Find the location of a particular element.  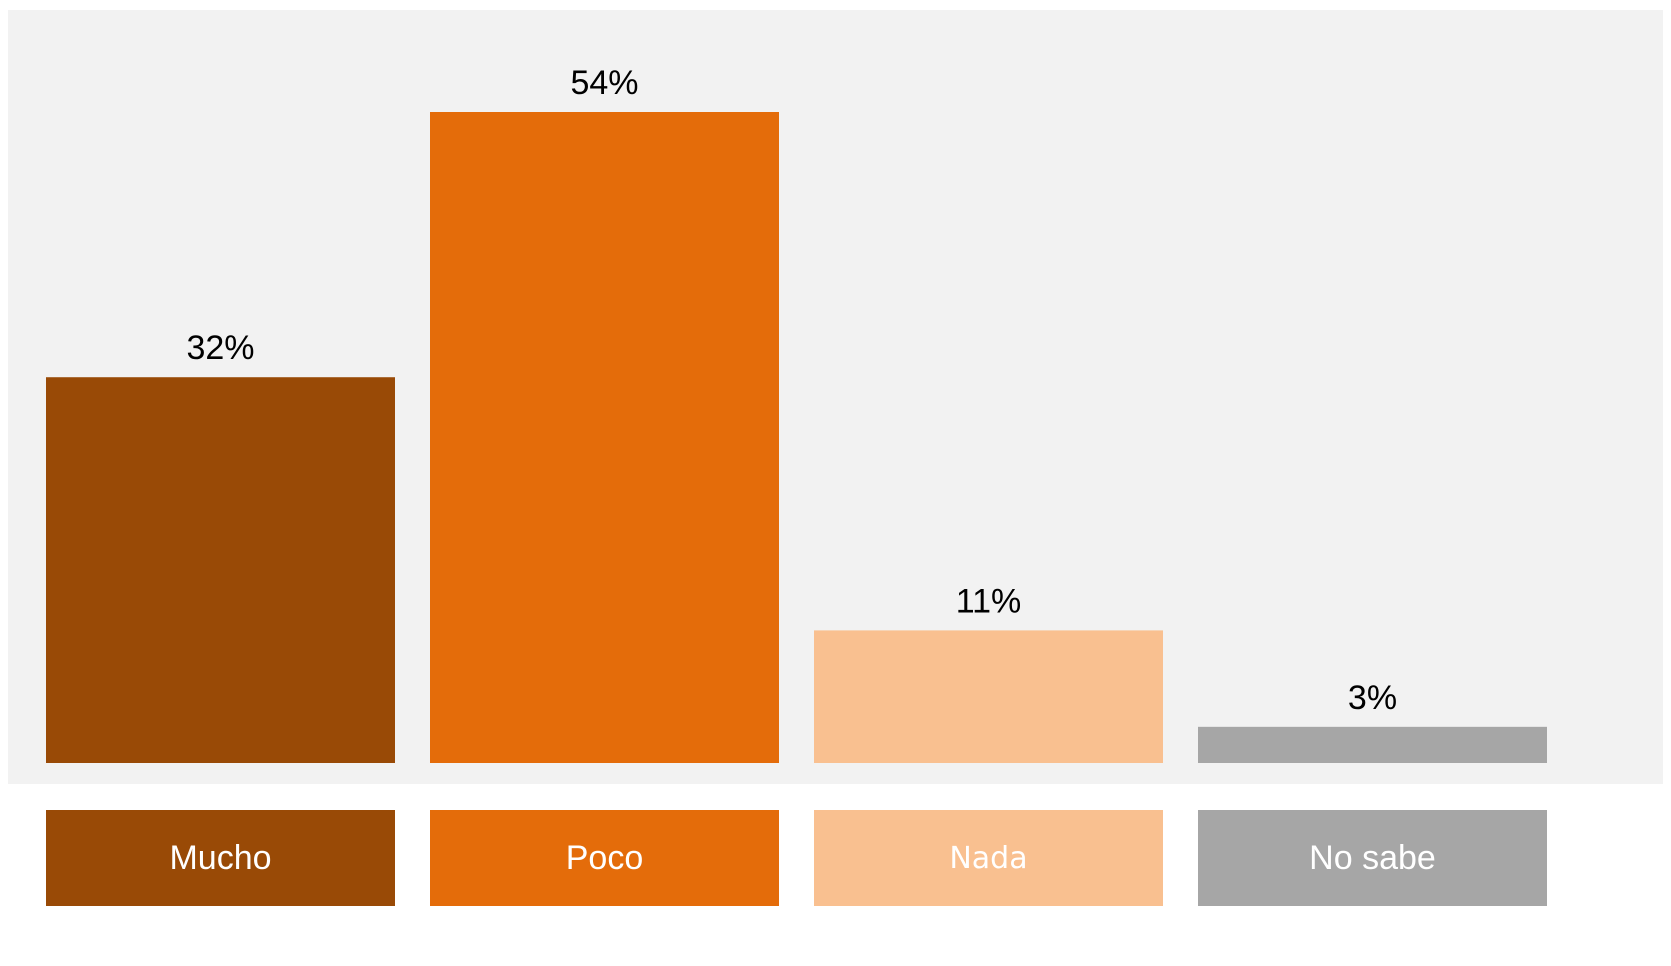

legend-item-no-sabe: No sabe is located at coordinates (1372, 858).